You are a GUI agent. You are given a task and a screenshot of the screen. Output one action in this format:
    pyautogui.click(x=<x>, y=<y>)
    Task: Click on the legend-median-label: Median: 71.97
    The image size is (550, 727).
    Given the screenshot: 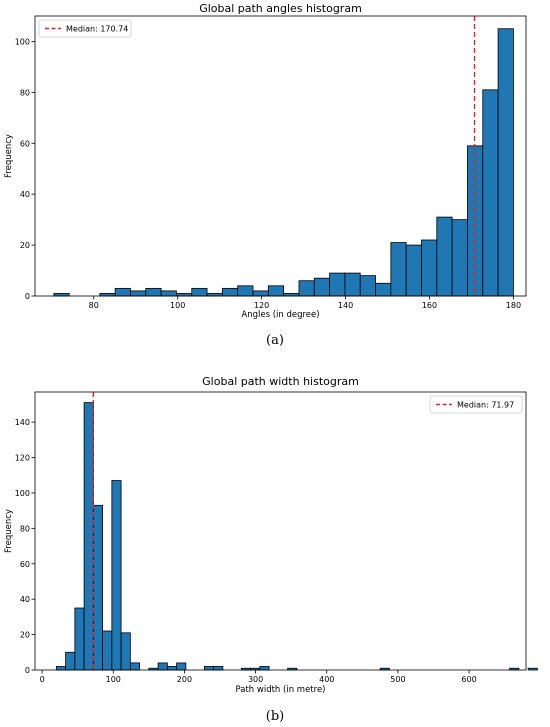 What is the action you would take?
    pyautogui.click(x=485, y=405)
    